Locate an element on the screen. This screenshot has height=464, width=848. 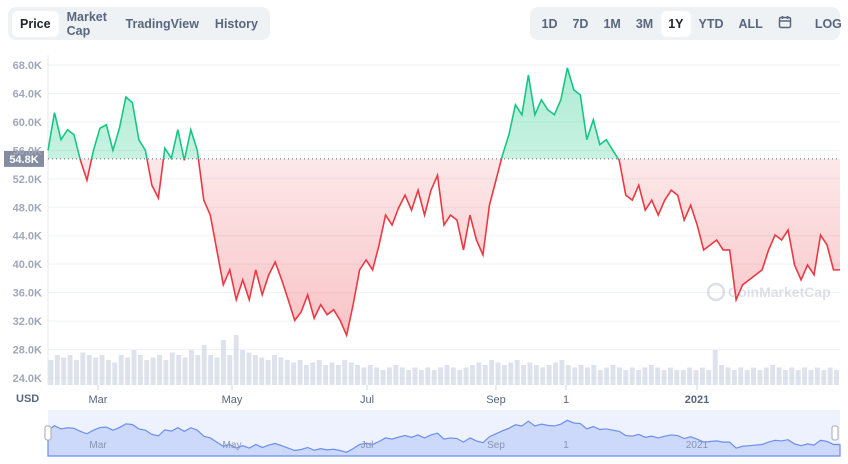
svg-text: CoinMarketCap is located at coordinates (779, 292).